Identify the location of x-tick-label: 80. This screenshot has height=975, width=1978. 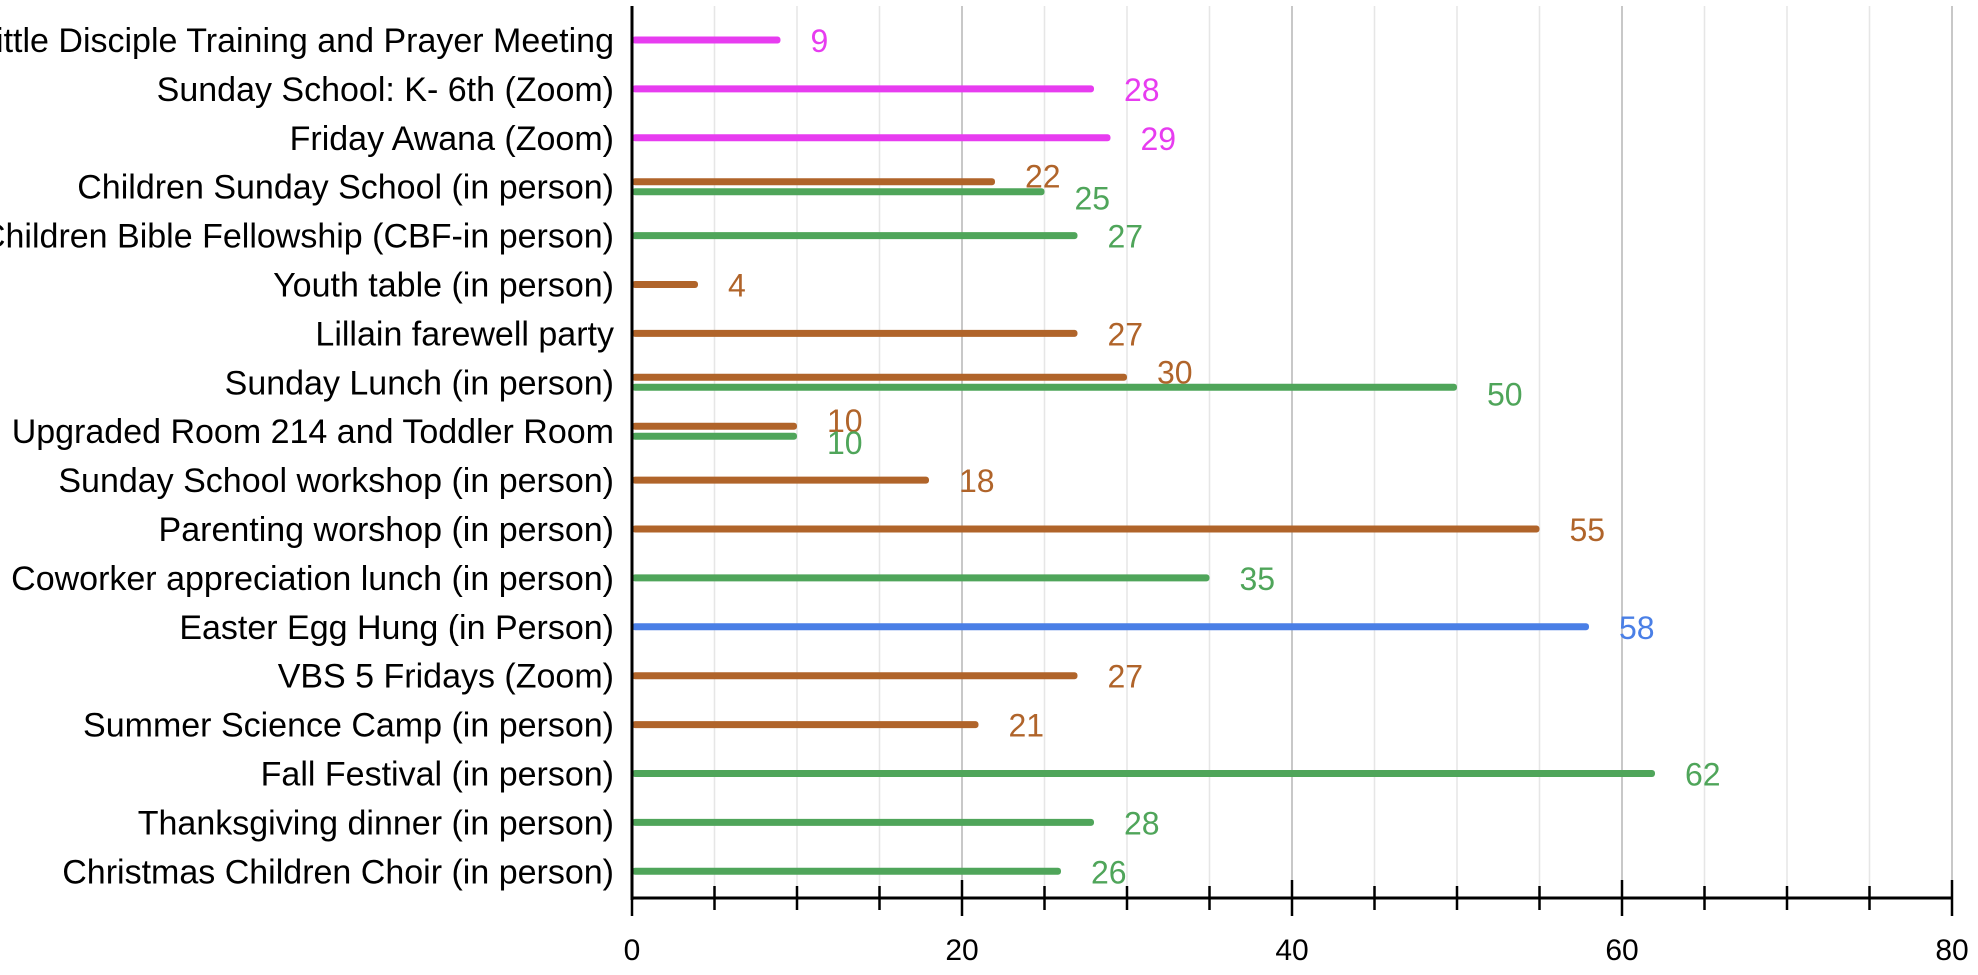
(1951, 950).